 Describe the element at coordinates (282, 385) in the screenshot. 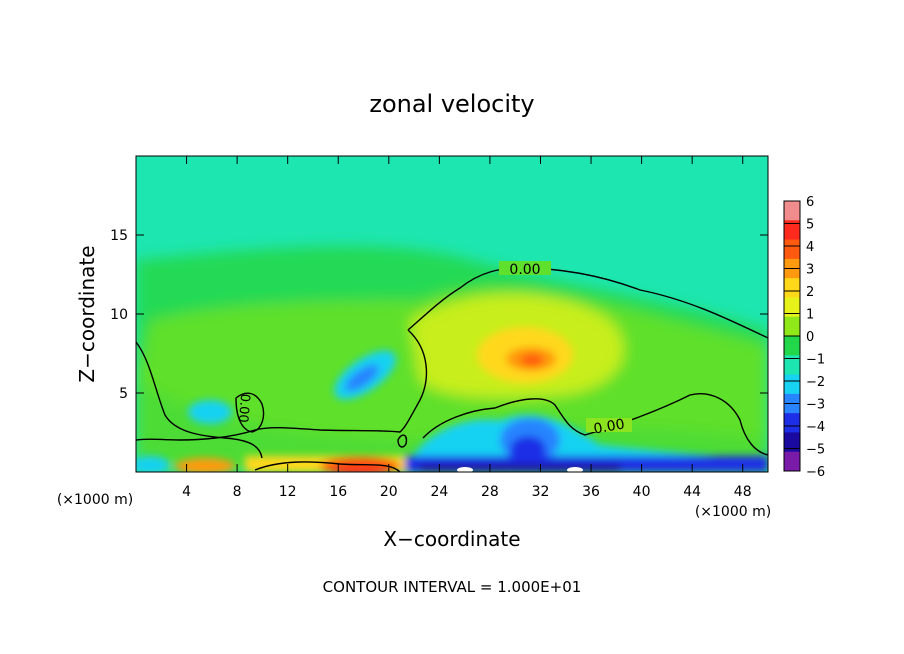

I see `contour-zero-middle` at that location.